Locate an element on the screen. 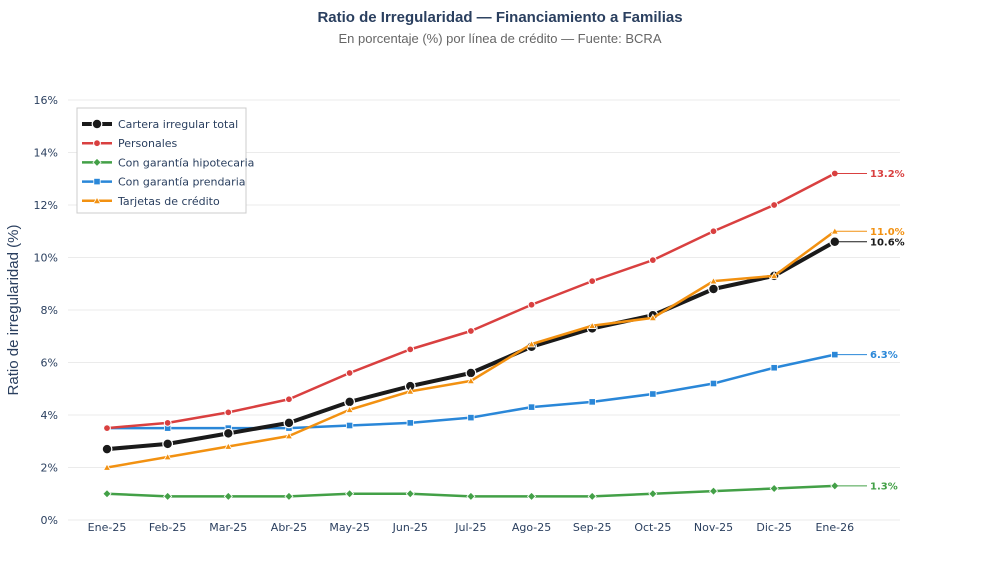  y-tick-label: 8% is located at coordinates (49, 310).